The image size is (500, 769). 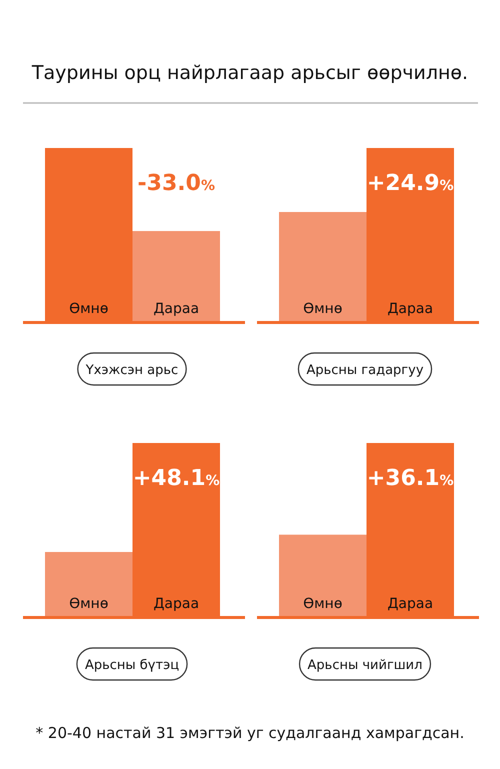 I want to click on chart-title: Таурины орц найрлагаар арьсыг өөрчилнө., so click(x=249, y=73).